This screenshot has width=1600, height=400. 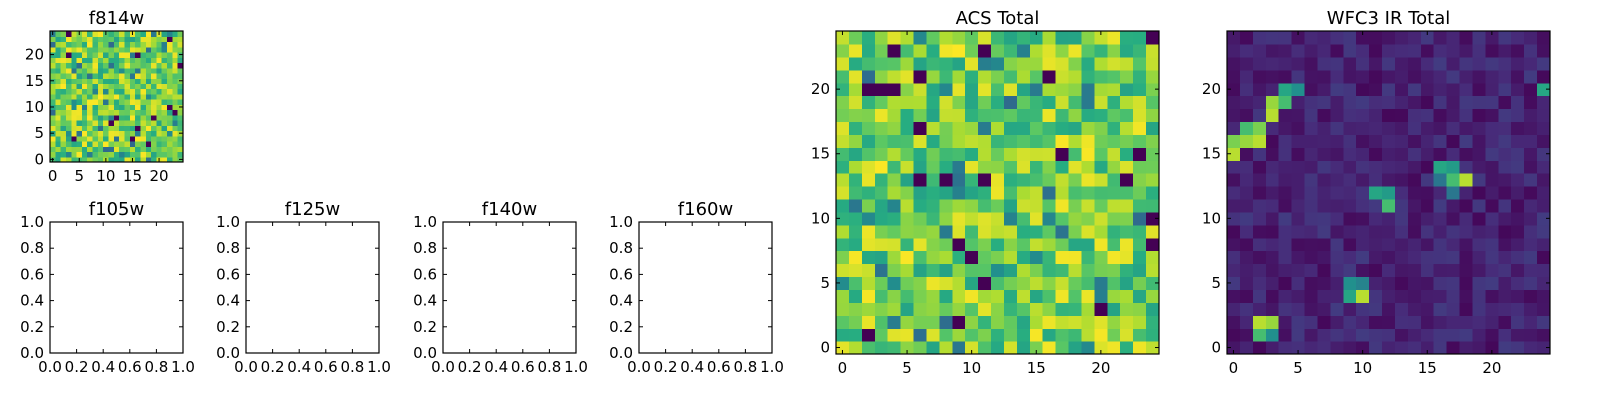 I want to click on x-tick-label: 0, so click(x=1234, y=368).